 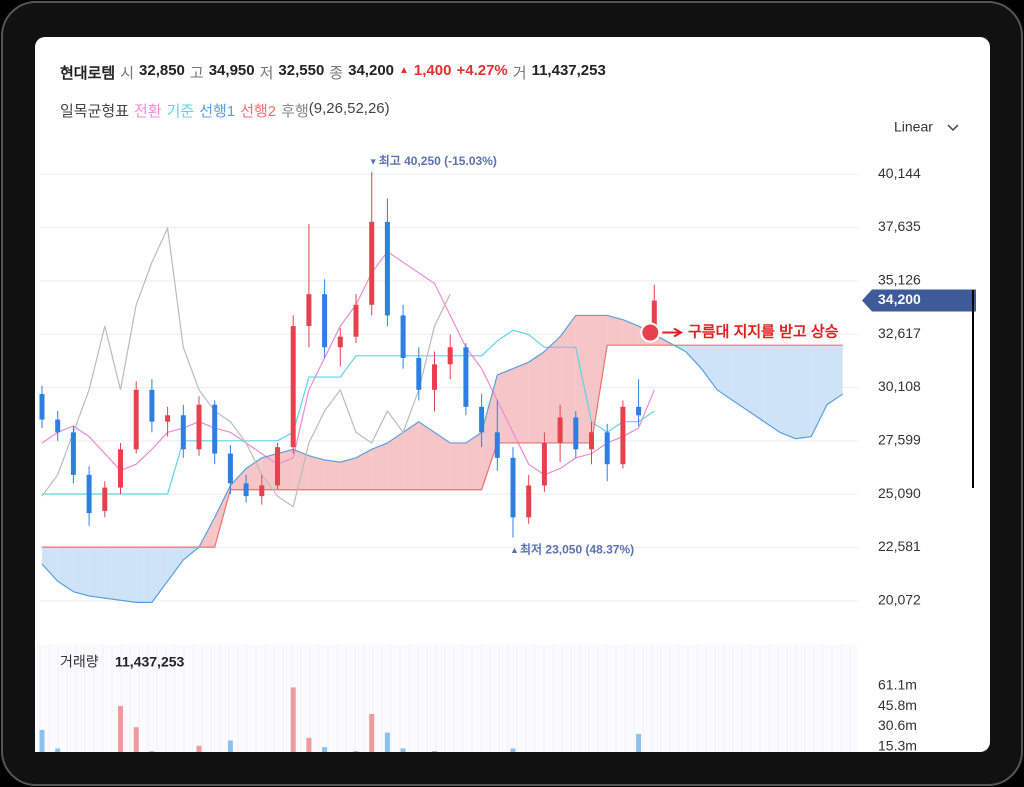 What do you see at coordinates (432, 70) in the screenshot?
I see `change: 1,400` at bounding box center [432, 70].